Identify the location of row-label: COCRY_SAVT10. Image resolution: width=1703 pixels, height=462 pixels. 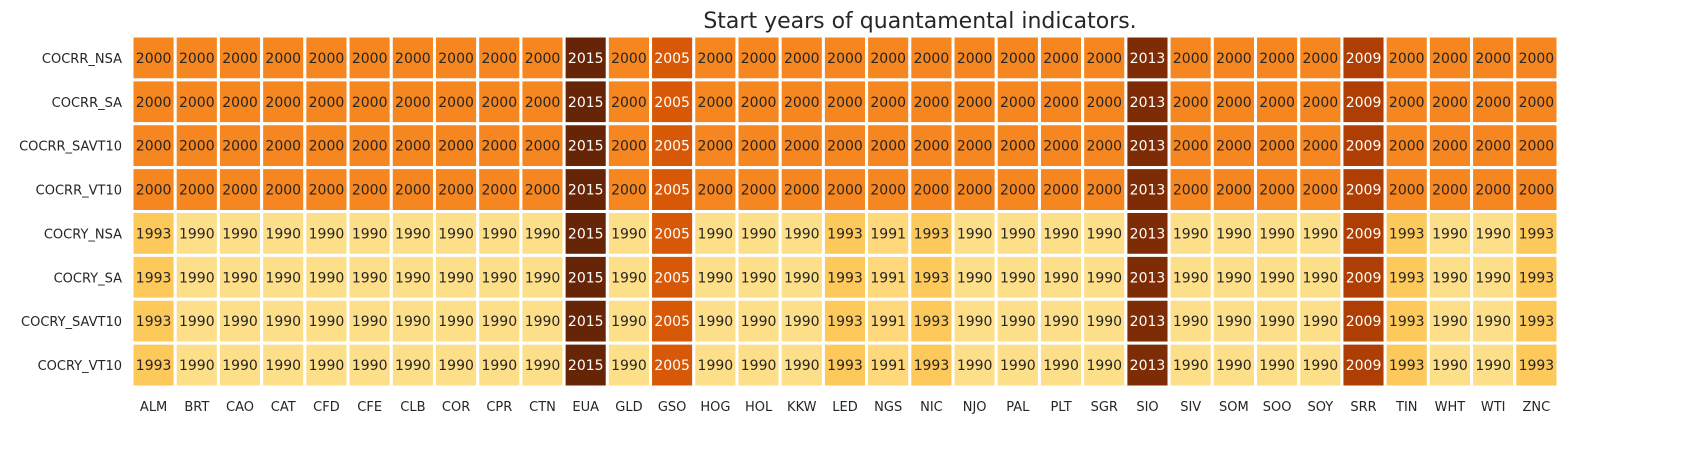
(71, 322).